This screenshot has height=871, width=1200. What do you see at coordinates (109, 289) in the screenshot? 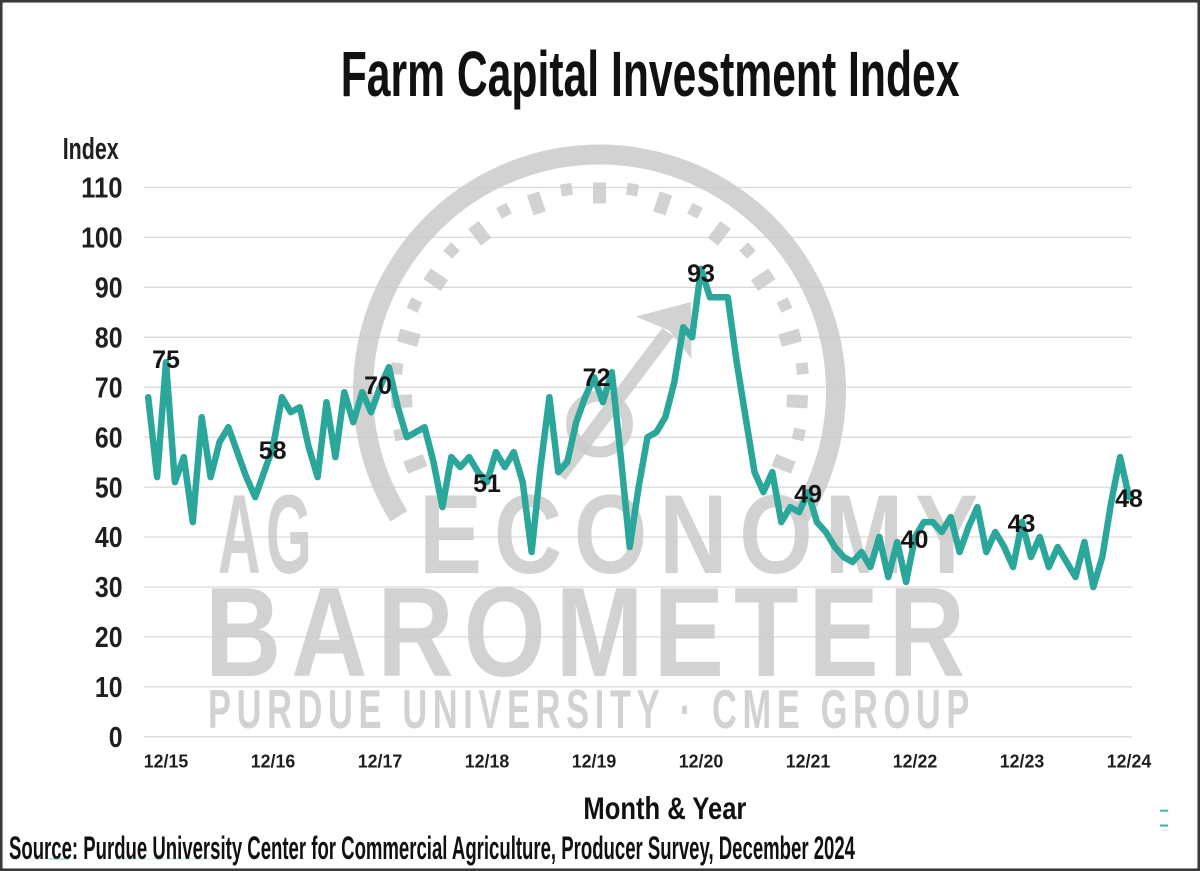
I see `svg-text: 90` at bounding box center [109, 289].